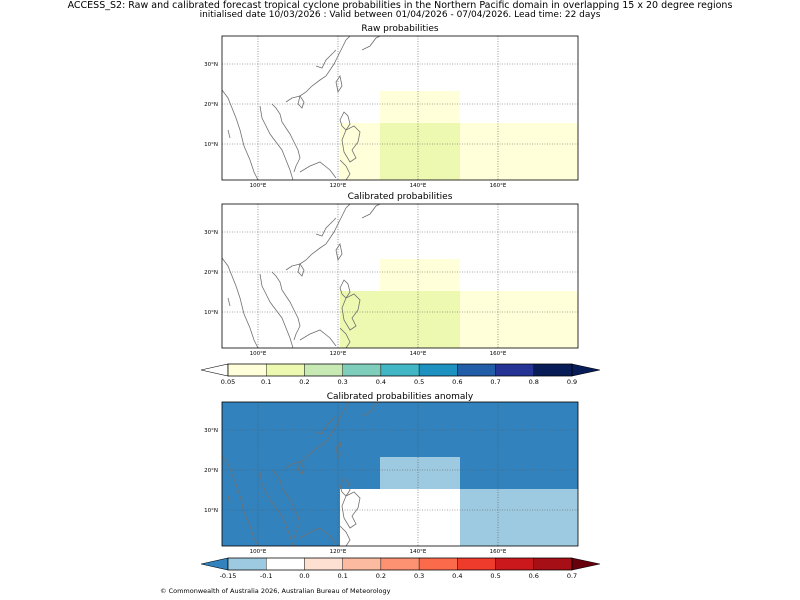 The width and height of the screenshot is (800, 600). What do you see at coordinates (304, 576) in the screenshot?
I see `colorbar-label: 0.0` at bounding box center [304, 576].